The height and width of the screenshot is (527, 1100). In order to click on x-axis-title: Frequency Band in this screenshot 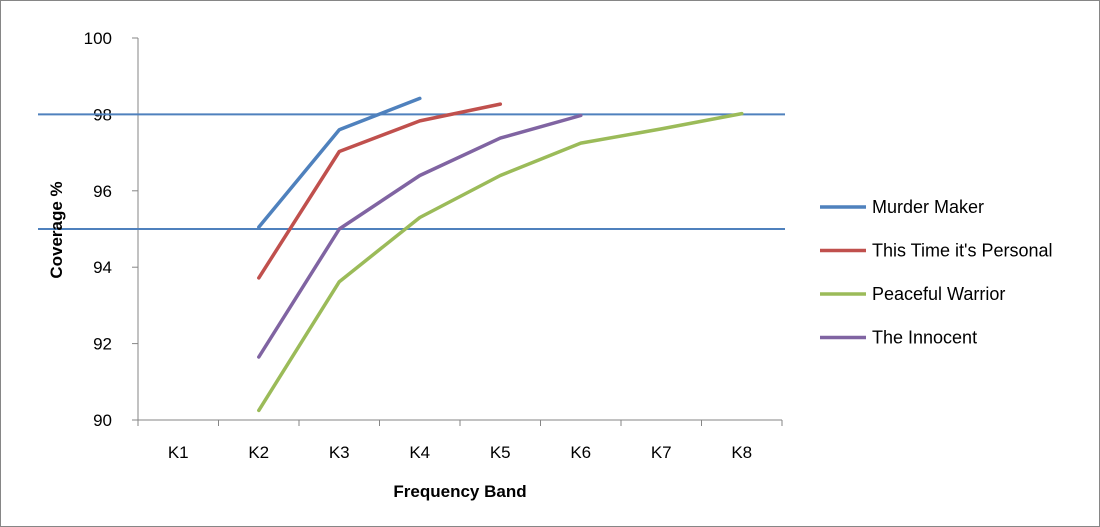, I will do `click(459, 491)`.